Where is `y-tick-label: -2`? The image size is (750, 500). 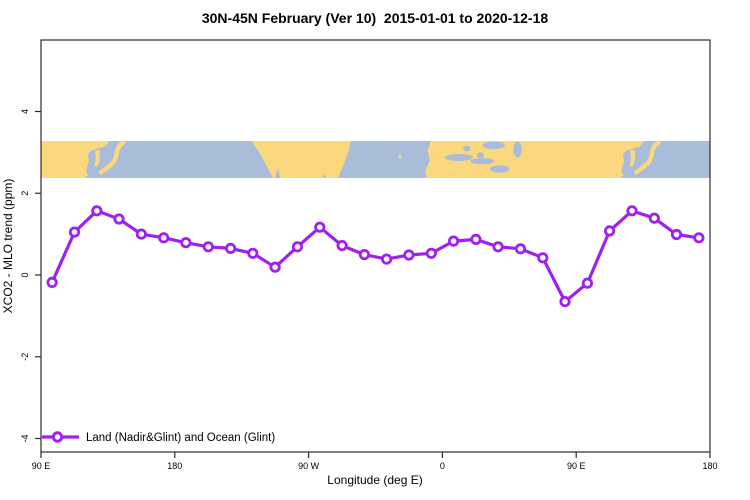
y-tick-label: -2 is located at coordinates (25, 357).